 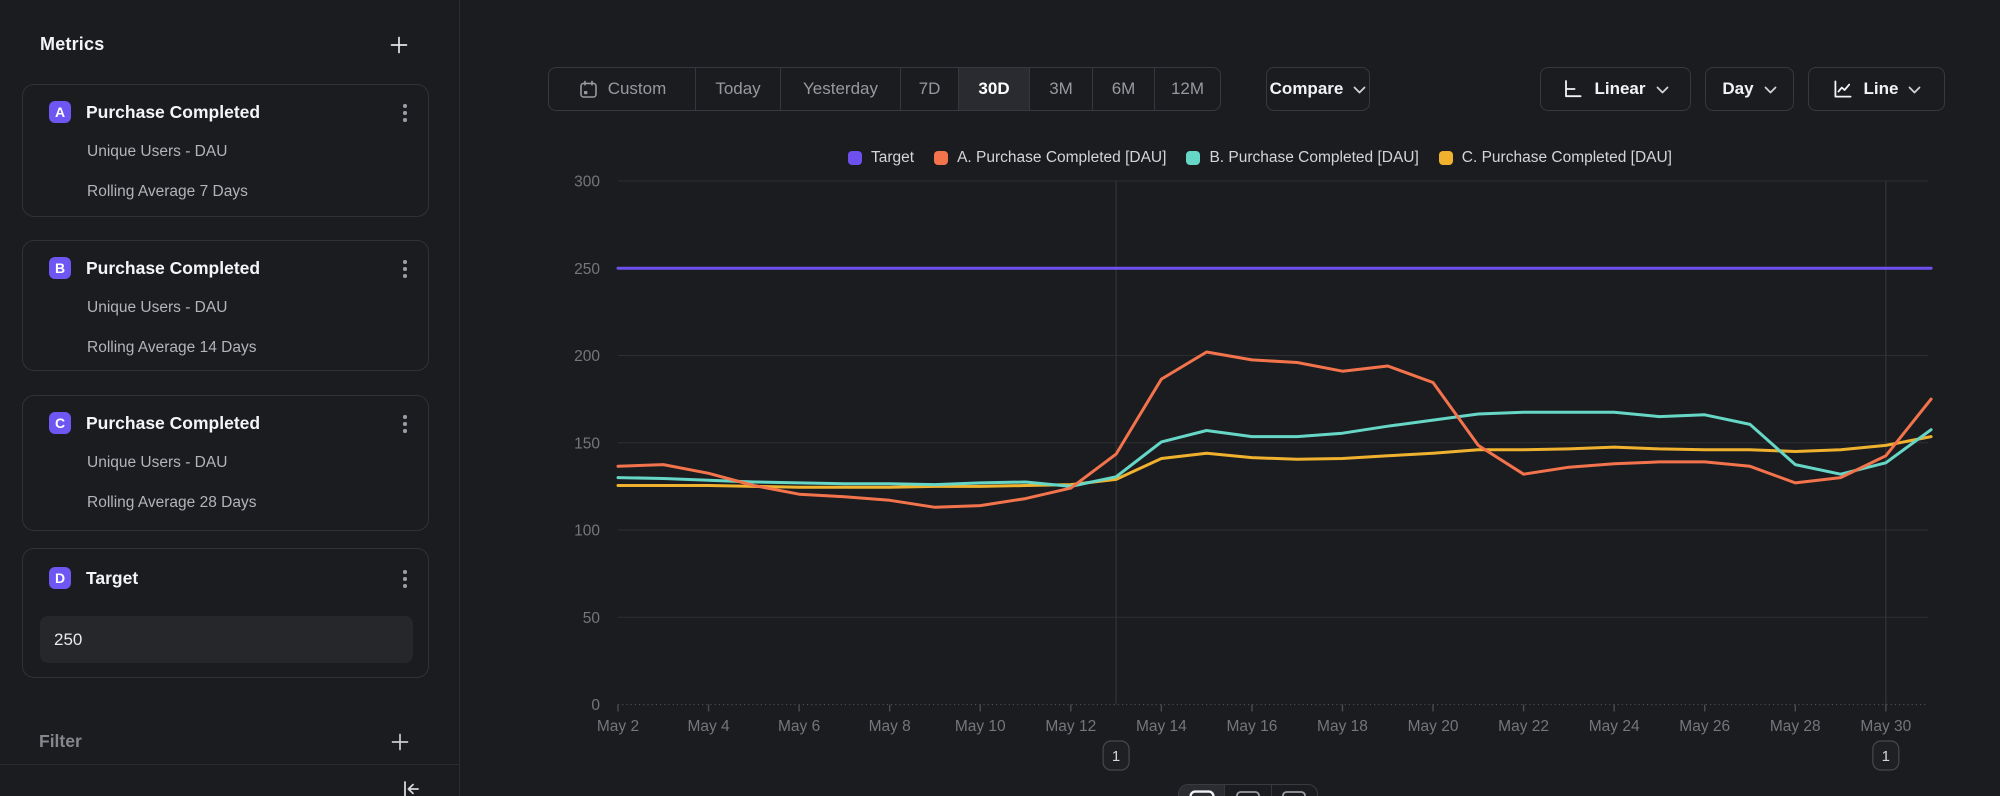 What do you see at coordinates (1433, 726) in the screenshot?
I see `svg-text: May 20` at bounding box center [1433, 726].